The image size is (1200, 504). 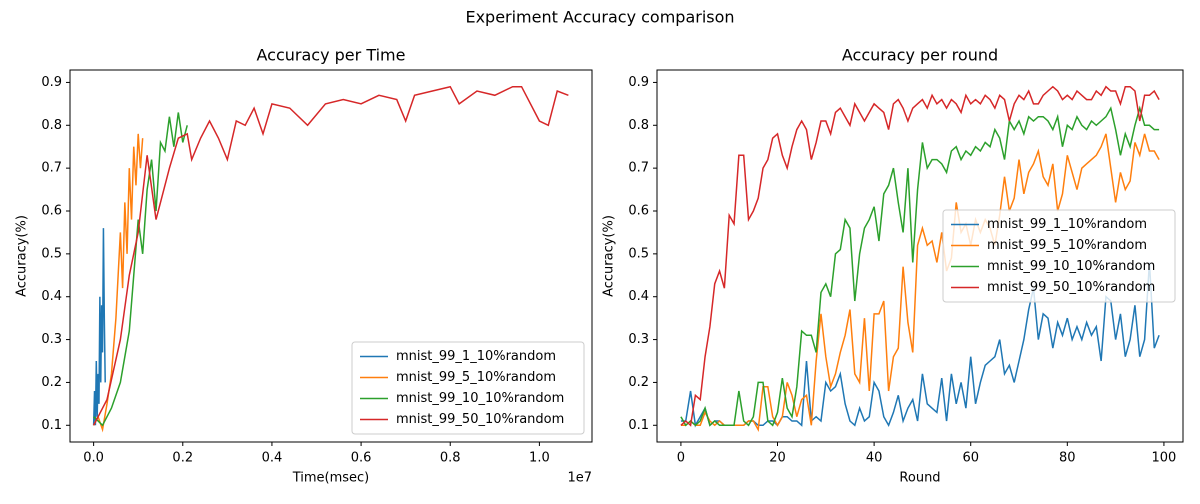 What do you see at coordinates (93, 458) in the screenshot?
I see `x-tick-label: 0.0` at bounding box center [93, 458].